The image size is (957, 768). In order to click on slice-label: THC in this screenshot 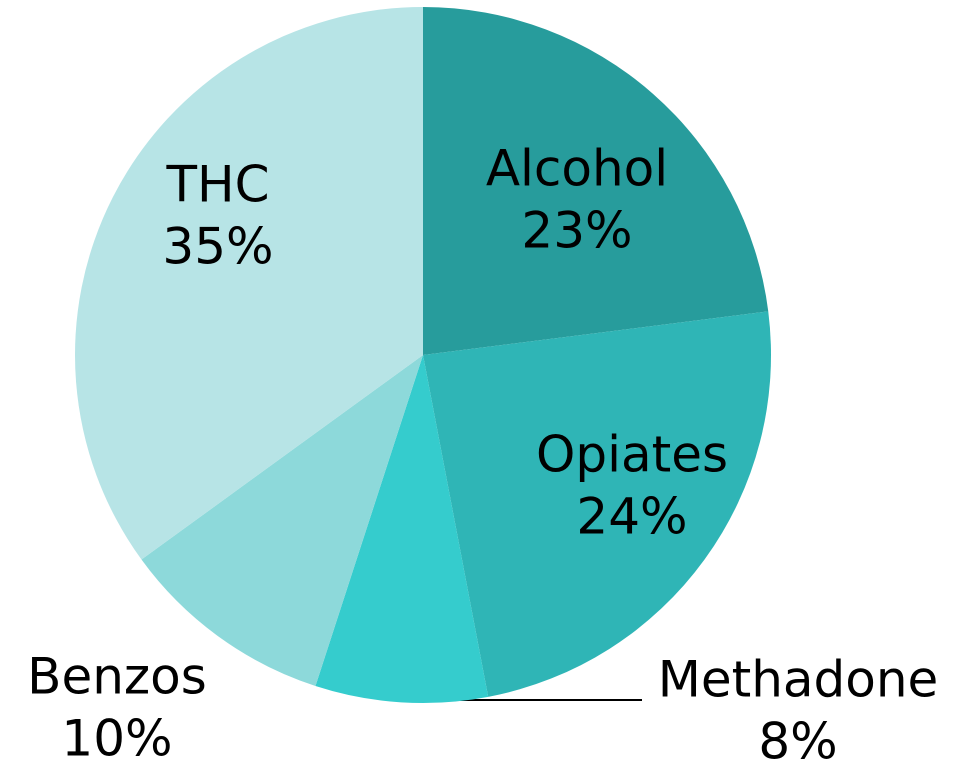, I will do `click(217, 185)`.